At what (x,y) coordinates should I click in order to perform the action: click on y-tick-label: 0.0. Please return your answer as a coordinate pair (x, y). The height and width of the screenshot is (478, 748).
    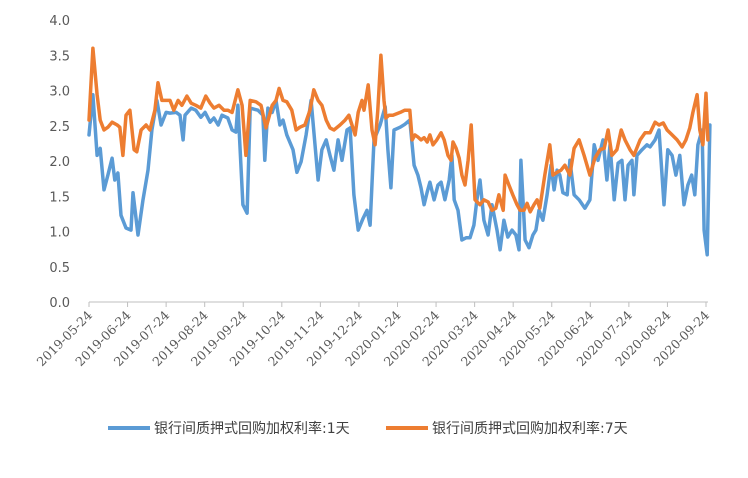
    Looking at the image, I should click on (59, 303).